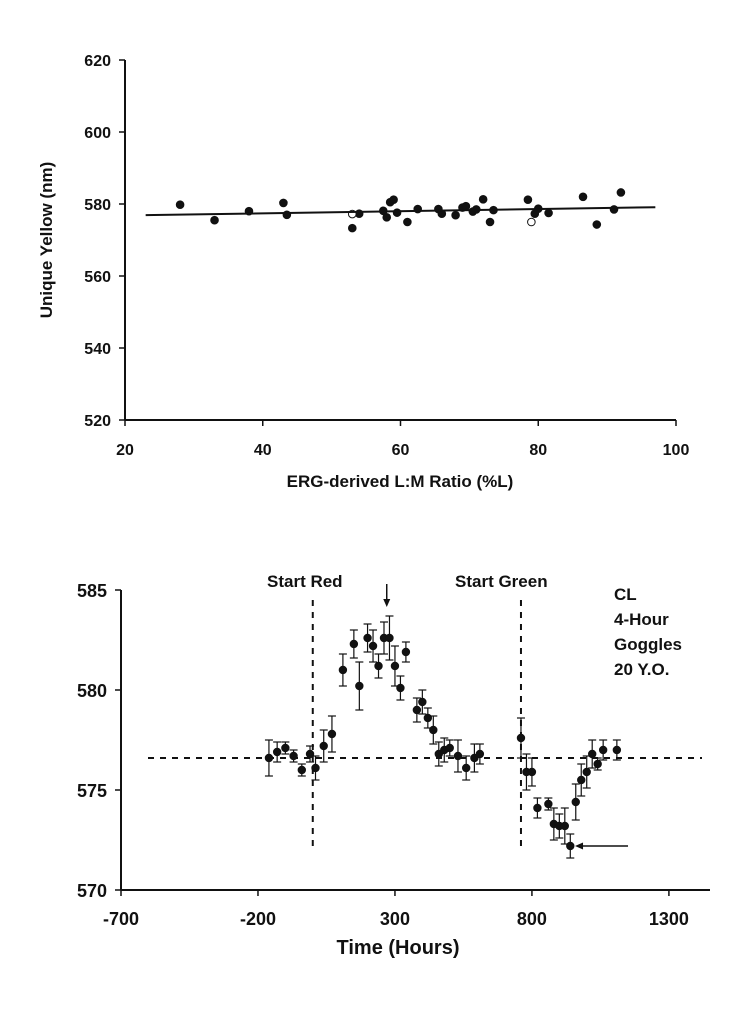  I want to click on top-y-tick-label: 600, so click(97, 133).